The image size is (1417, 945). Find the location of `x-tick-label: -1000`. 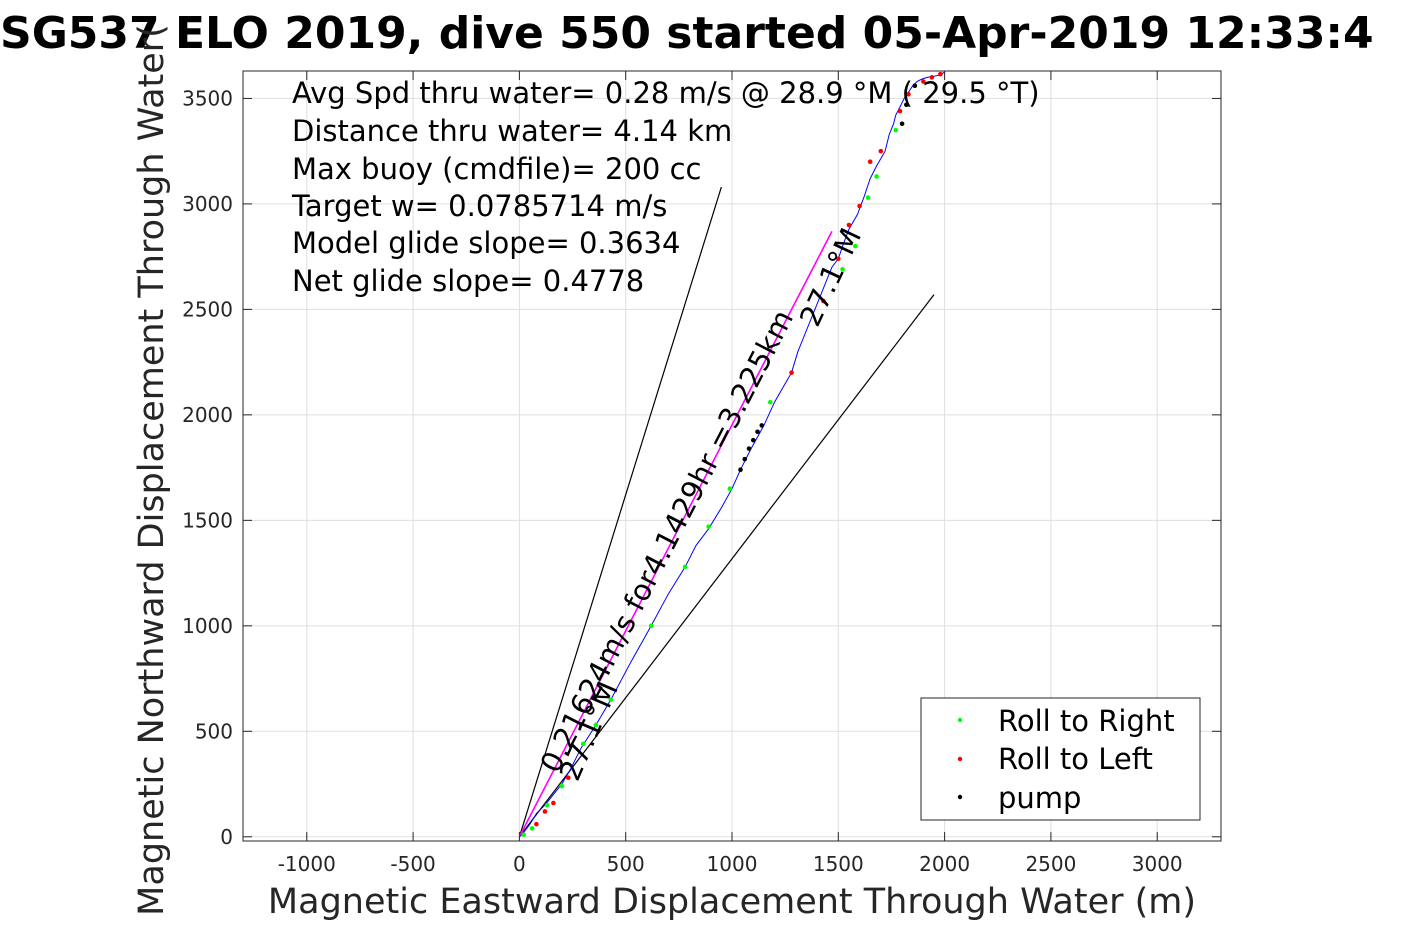

x-tick-label: -1000 is located at coordinates (307, 864).